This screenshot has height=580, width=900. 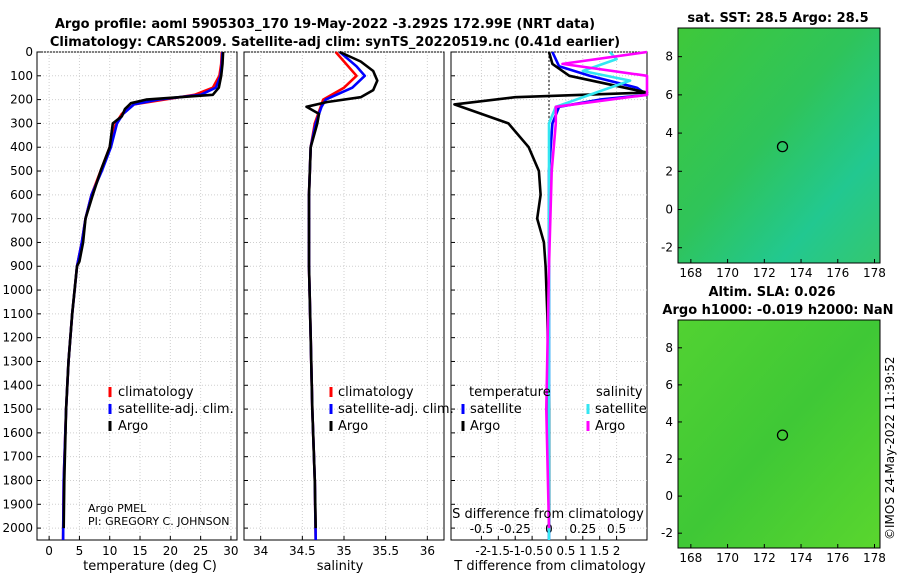 What do you see at coordinates (782, 435) in the screenshot?
I see `sla-map-argo-marker` at bounding box center [782, 435].